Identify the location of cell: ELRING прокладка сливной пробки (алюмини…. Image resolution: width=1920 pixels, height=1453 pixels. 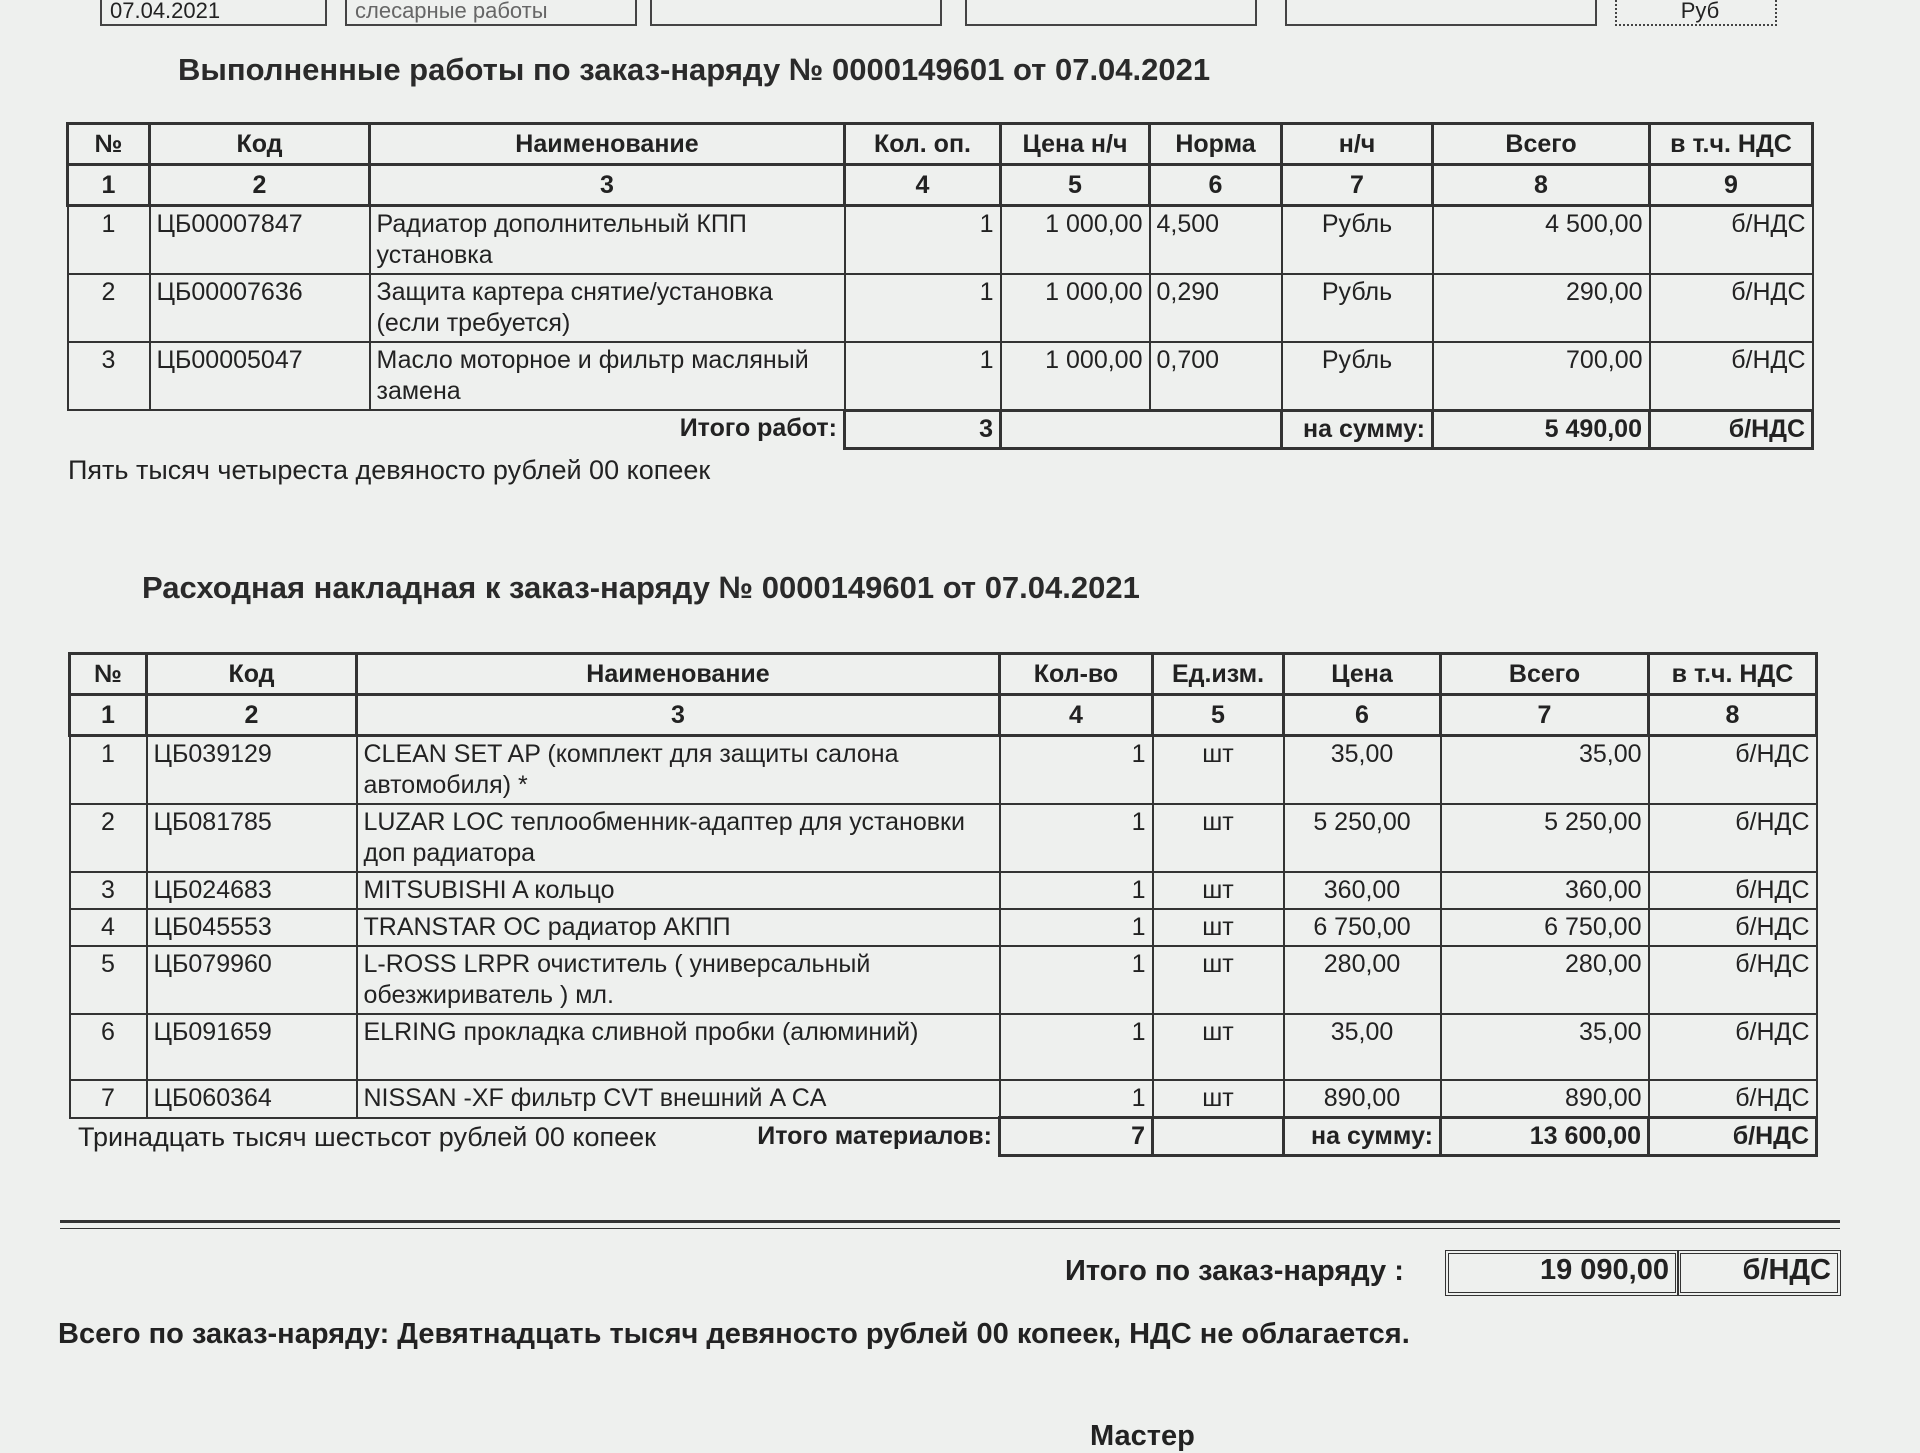
(678, 1047).